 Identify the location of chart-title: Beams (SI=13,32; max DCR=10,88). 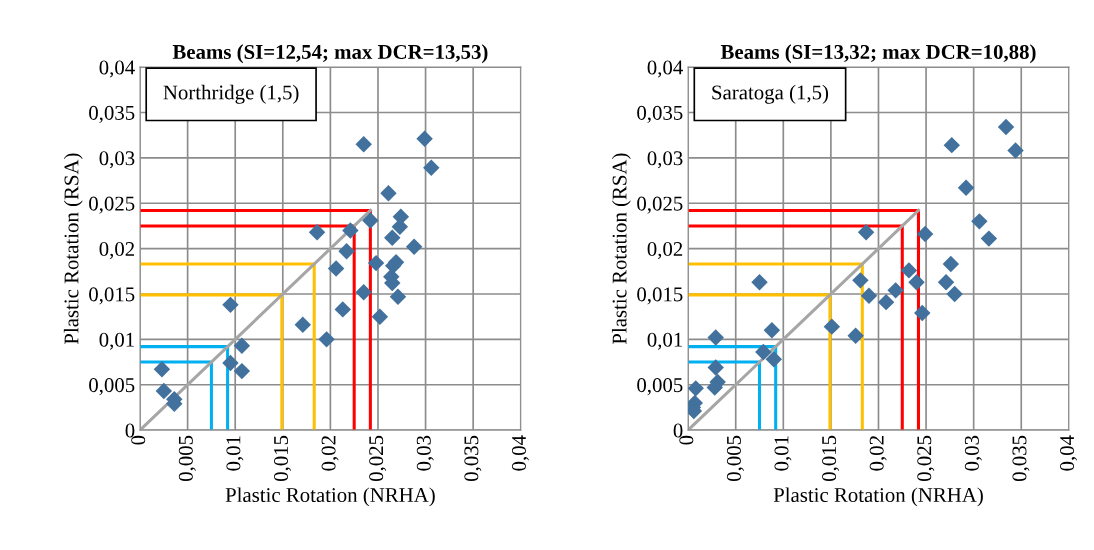
(878, 54).